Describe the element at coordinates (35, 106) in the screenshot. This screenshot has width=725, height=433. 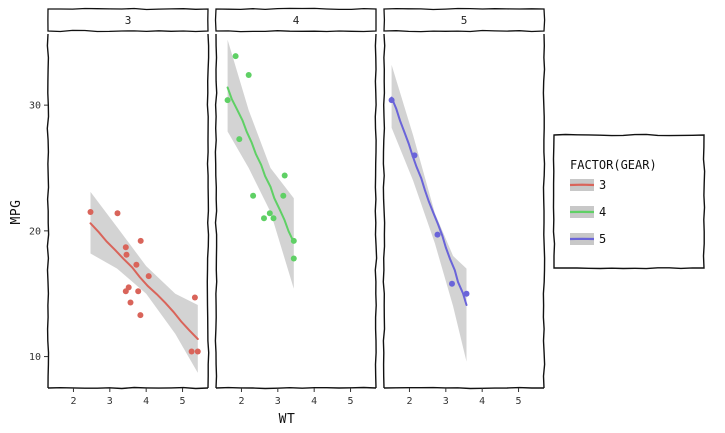
I see `y-tick-label: 30` at that location.